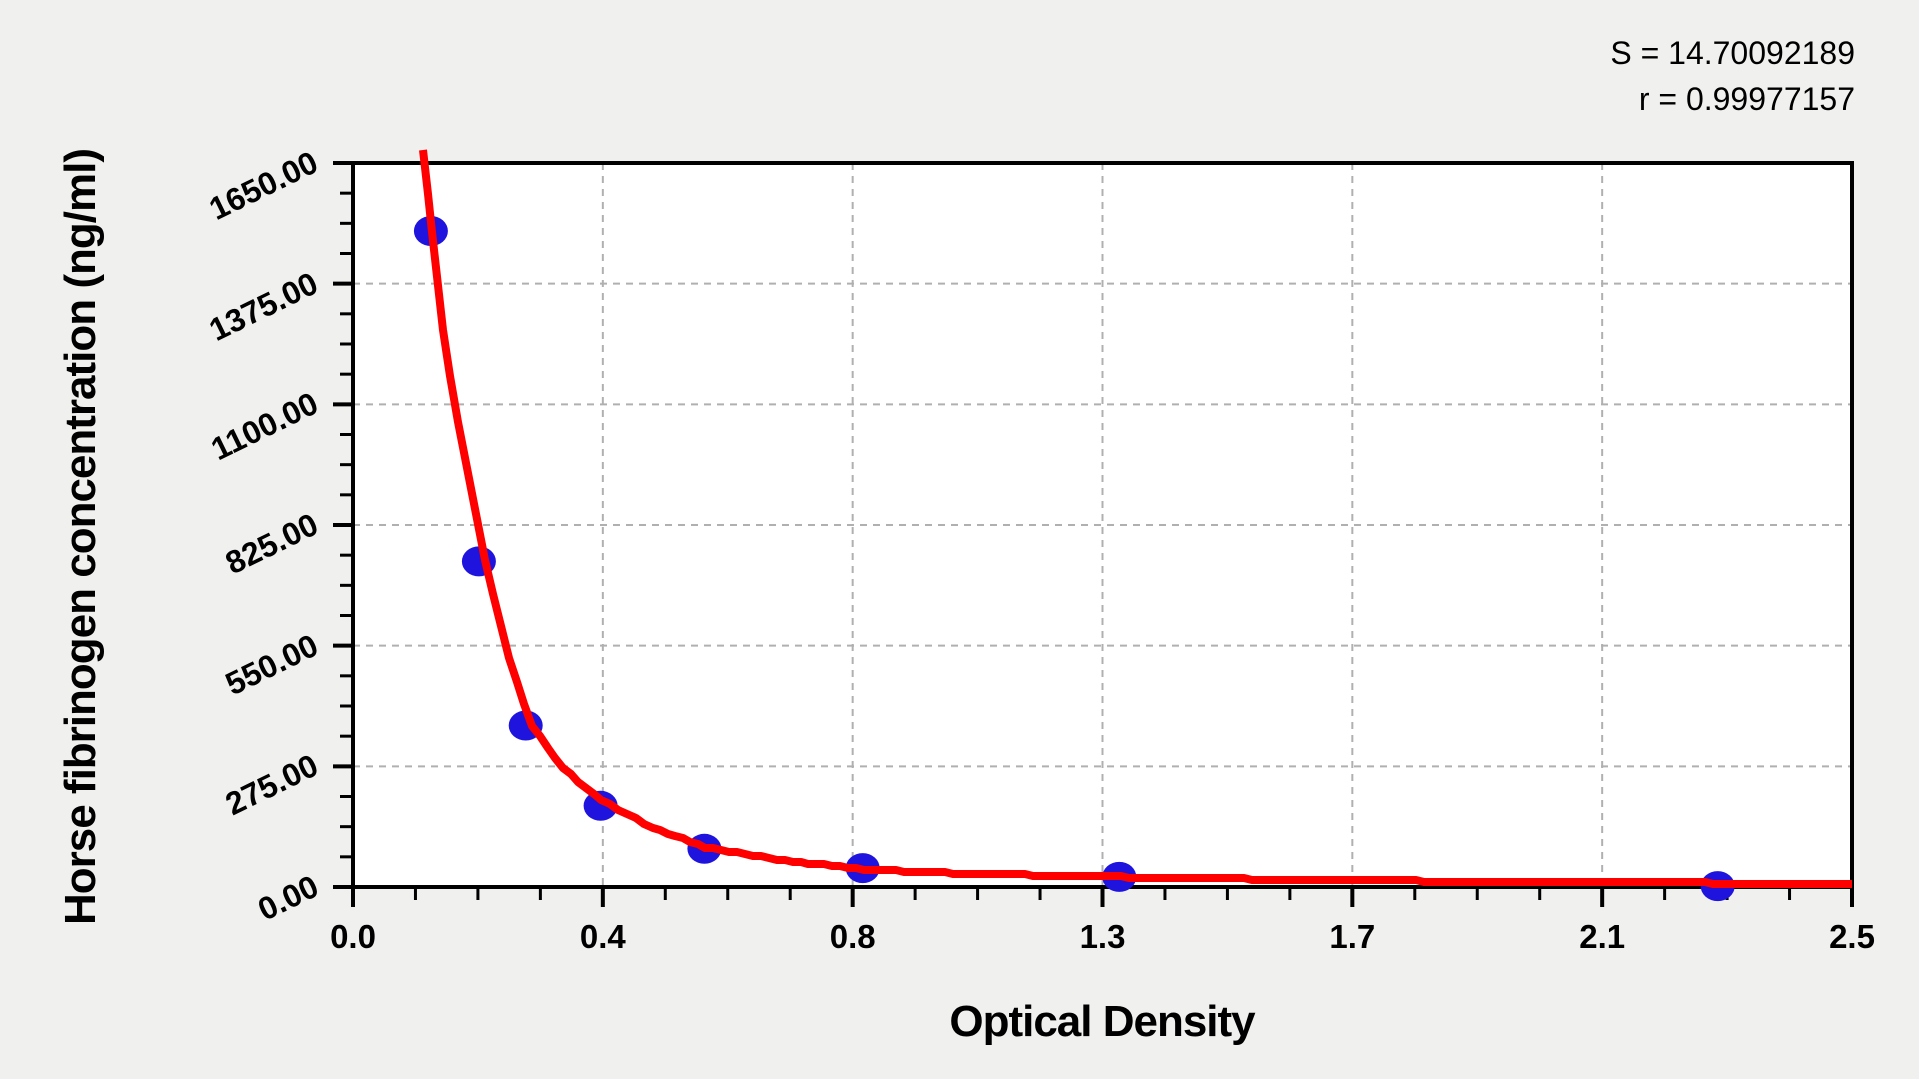 The image size is (1919, 1079). I want to click on x-tick-label: 2.5, so click(1852, 936).